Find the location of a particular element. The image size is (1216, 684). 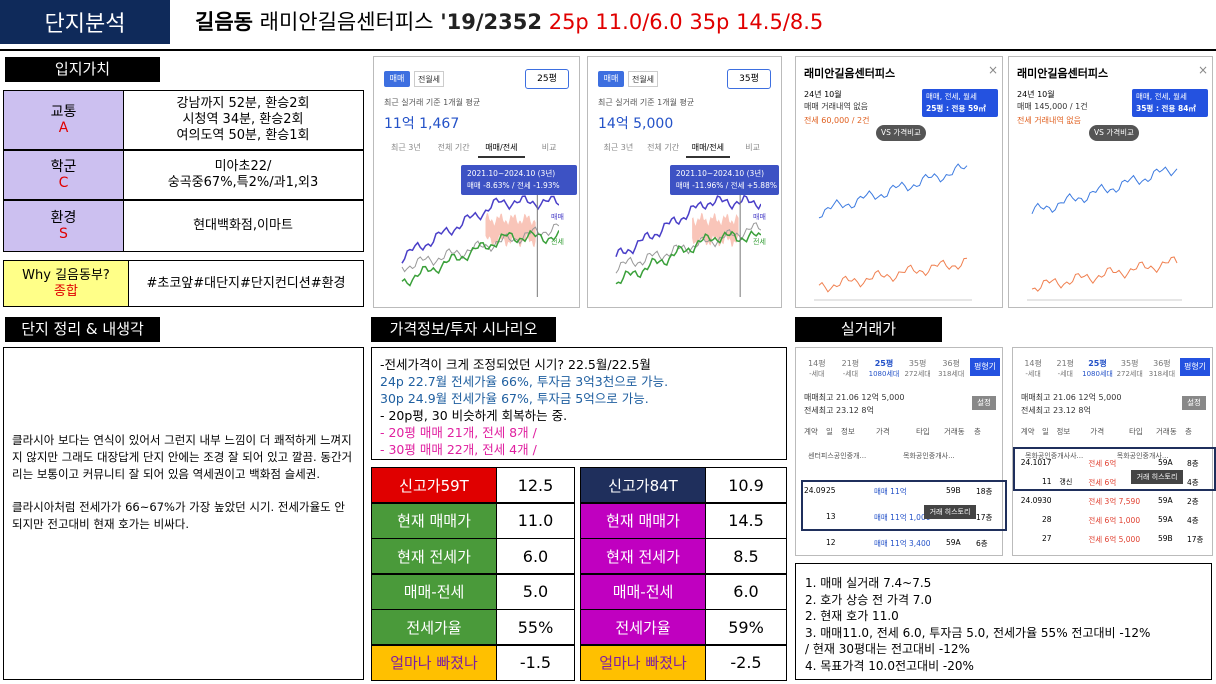

note-line: 2. 현재 호가 11.0 is located at coordinates (852, 616).